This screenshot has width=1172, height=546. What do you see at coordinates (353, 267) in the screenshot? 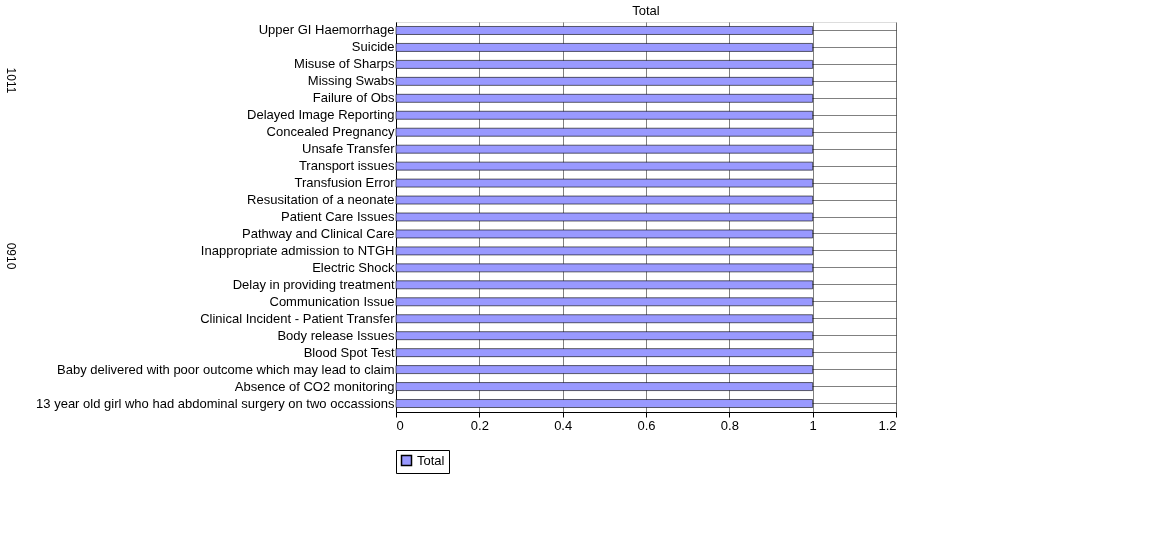
I see `y-tick-label: Electric Shock` at bounding box center [353, 267].